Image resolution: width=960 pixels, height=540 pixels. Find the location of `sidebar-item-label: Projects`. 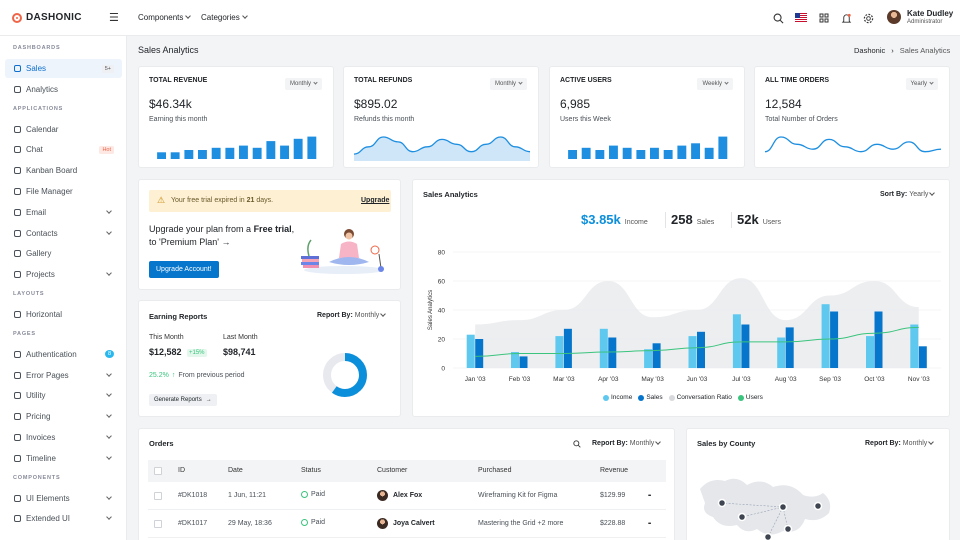

sidebar-item-label: Projects is located at coordinates (40, 275).